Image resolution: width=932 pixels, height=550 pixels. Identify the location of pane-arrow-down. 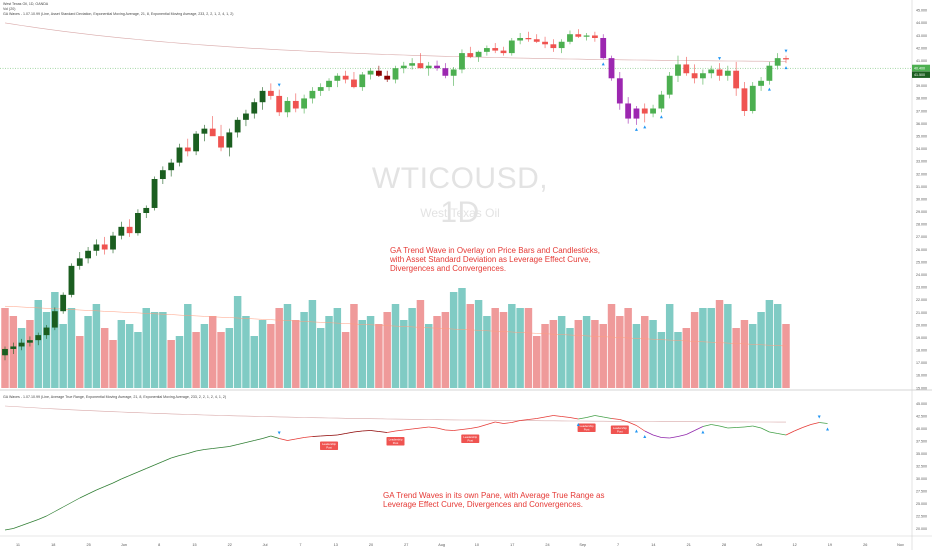
(819, 417).